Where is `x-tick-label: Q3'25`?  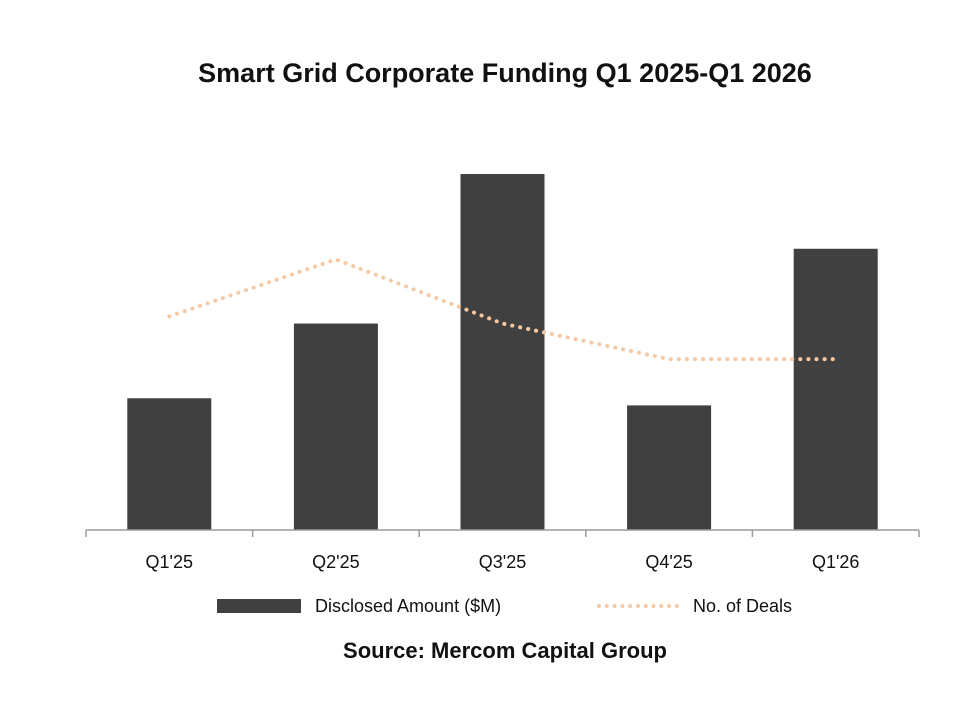 x-tick-label: Q3'25 is located at coordinates (502, 562).